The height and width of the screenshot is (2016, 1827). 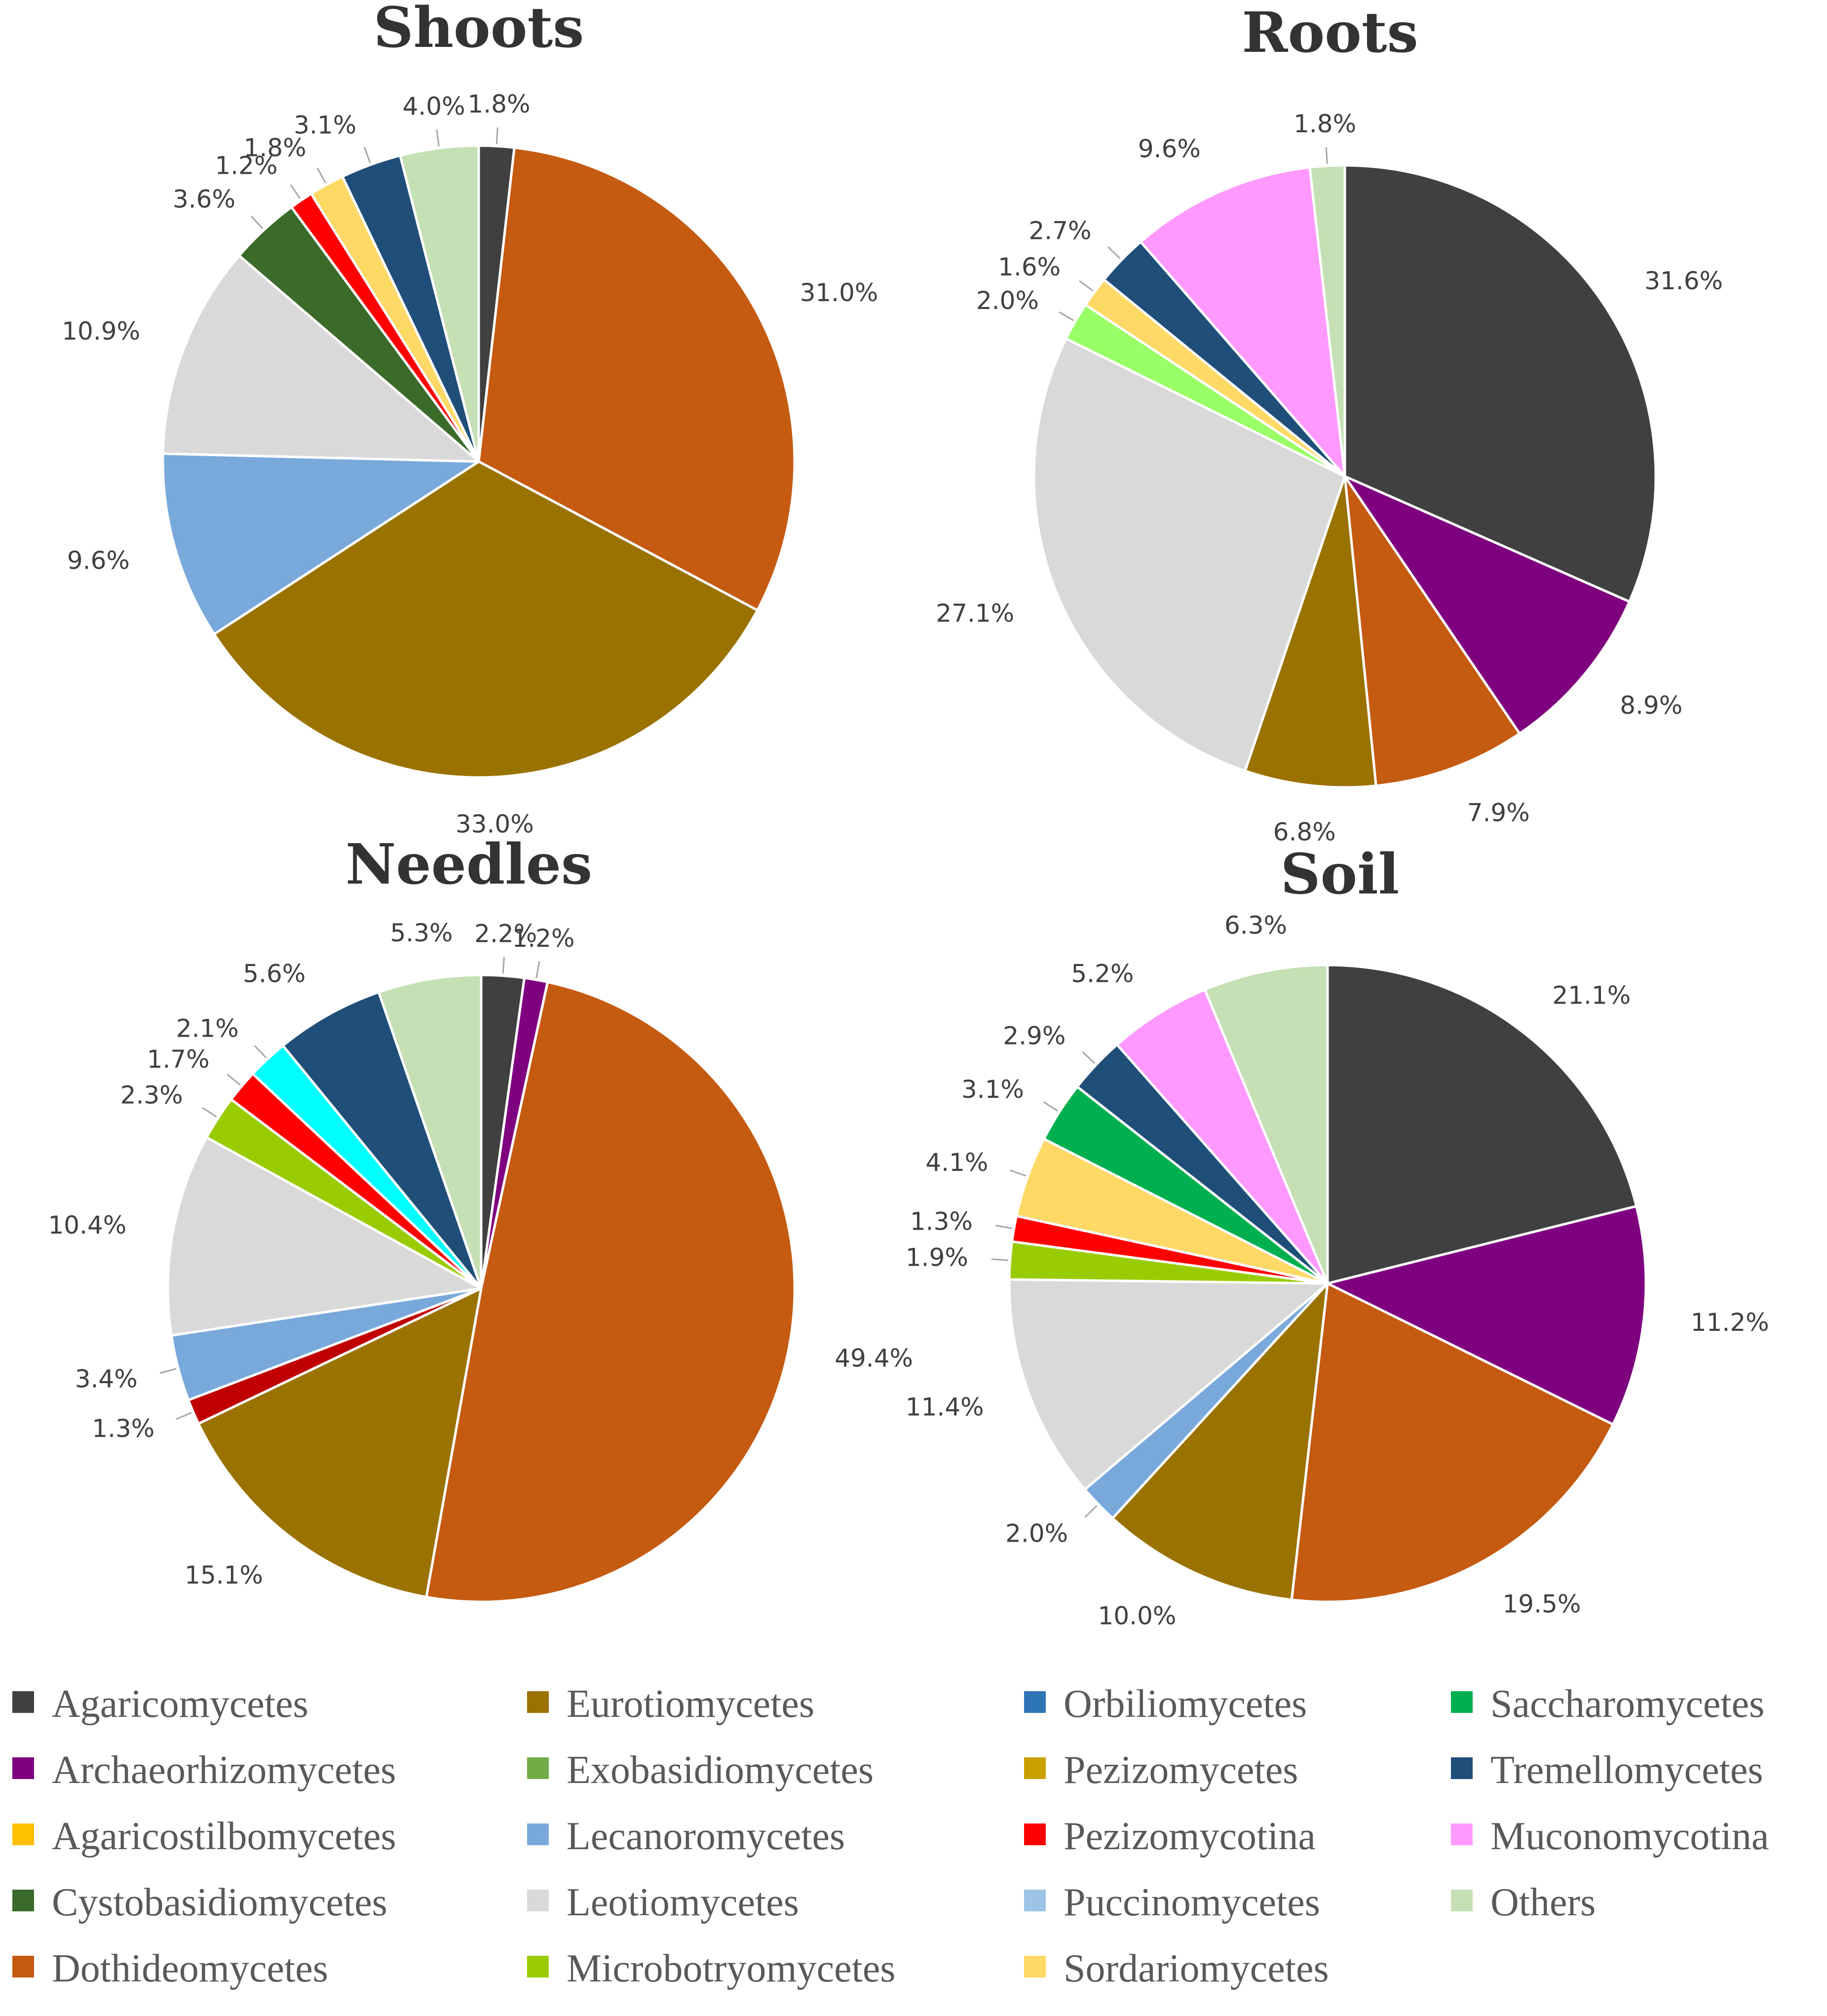 I want to click on legend-item-archaeorhizomycetes: Archaeorhizomycetes, so click(x=204, y=1770).